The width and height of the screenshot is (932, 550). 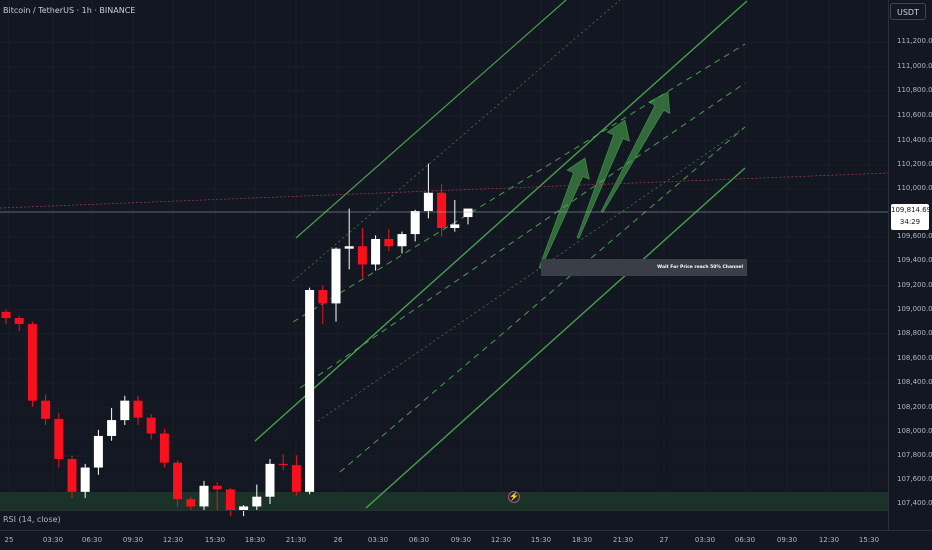 What do you see at coordinates (32, 519) in the screenshot?
I see `rsi-indicator-label: RSI (14, close)` at bounding box center [32, 519].